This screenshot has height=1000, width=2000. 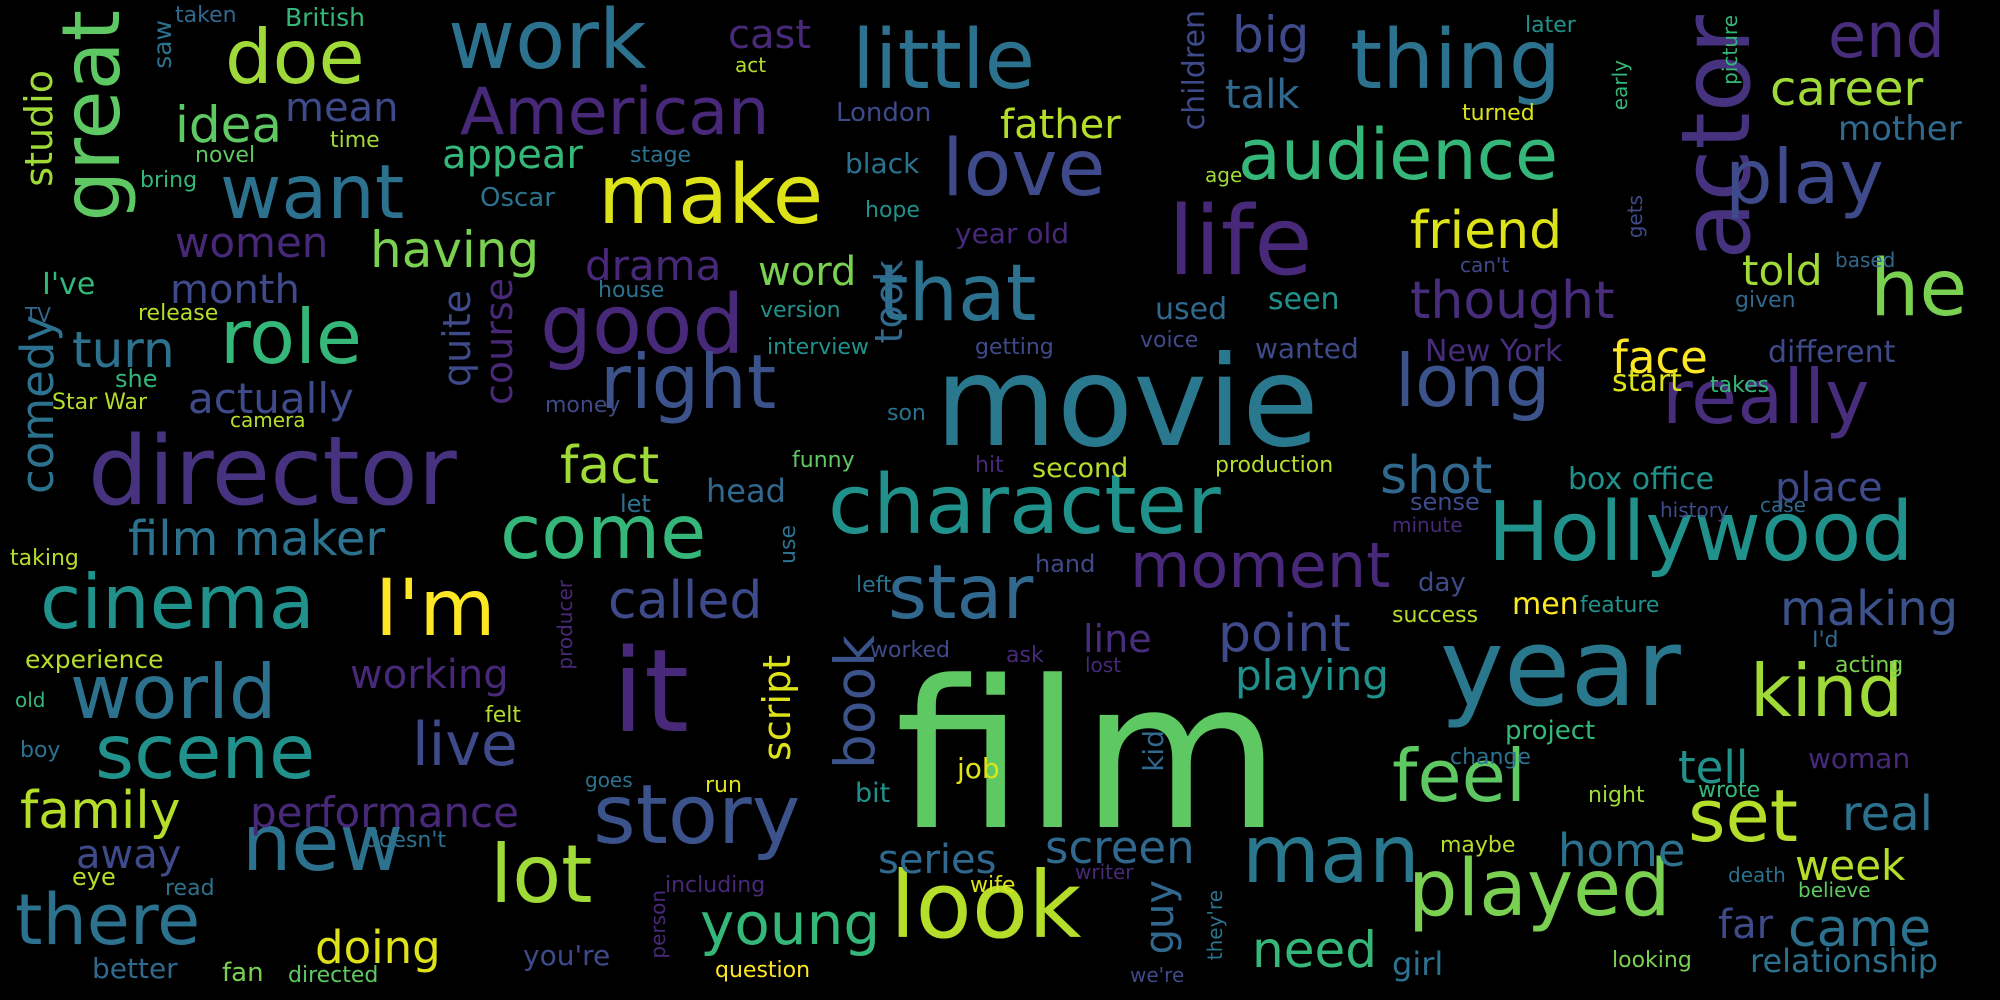 What do you see at coordinates (342, 108) in the screenshot?
I see `word-mean: mean` at bounding box center [342, 108].